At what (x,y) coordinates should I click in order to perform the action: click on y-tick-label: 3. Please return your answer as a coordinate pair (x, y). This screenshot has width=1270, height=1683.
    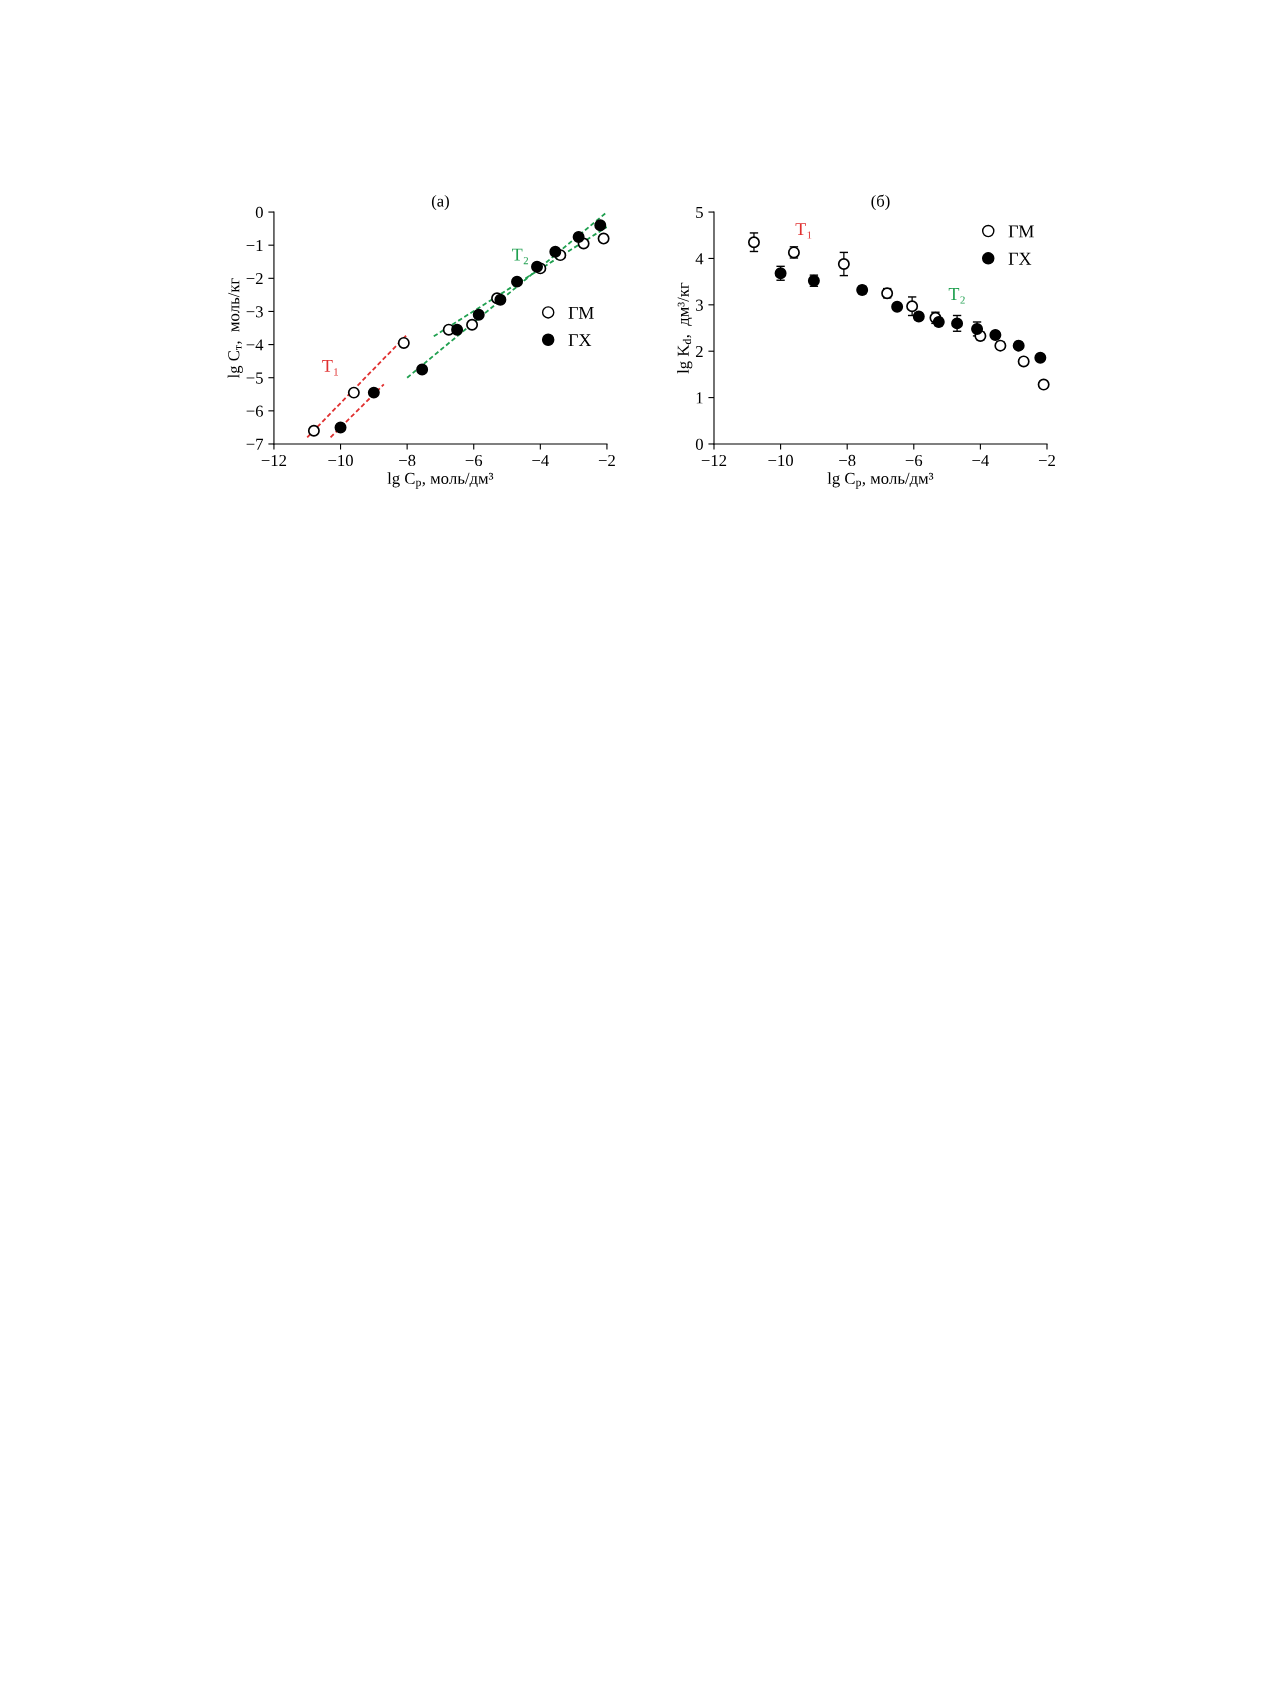
    Looking at the image, I should click on (699, 305).